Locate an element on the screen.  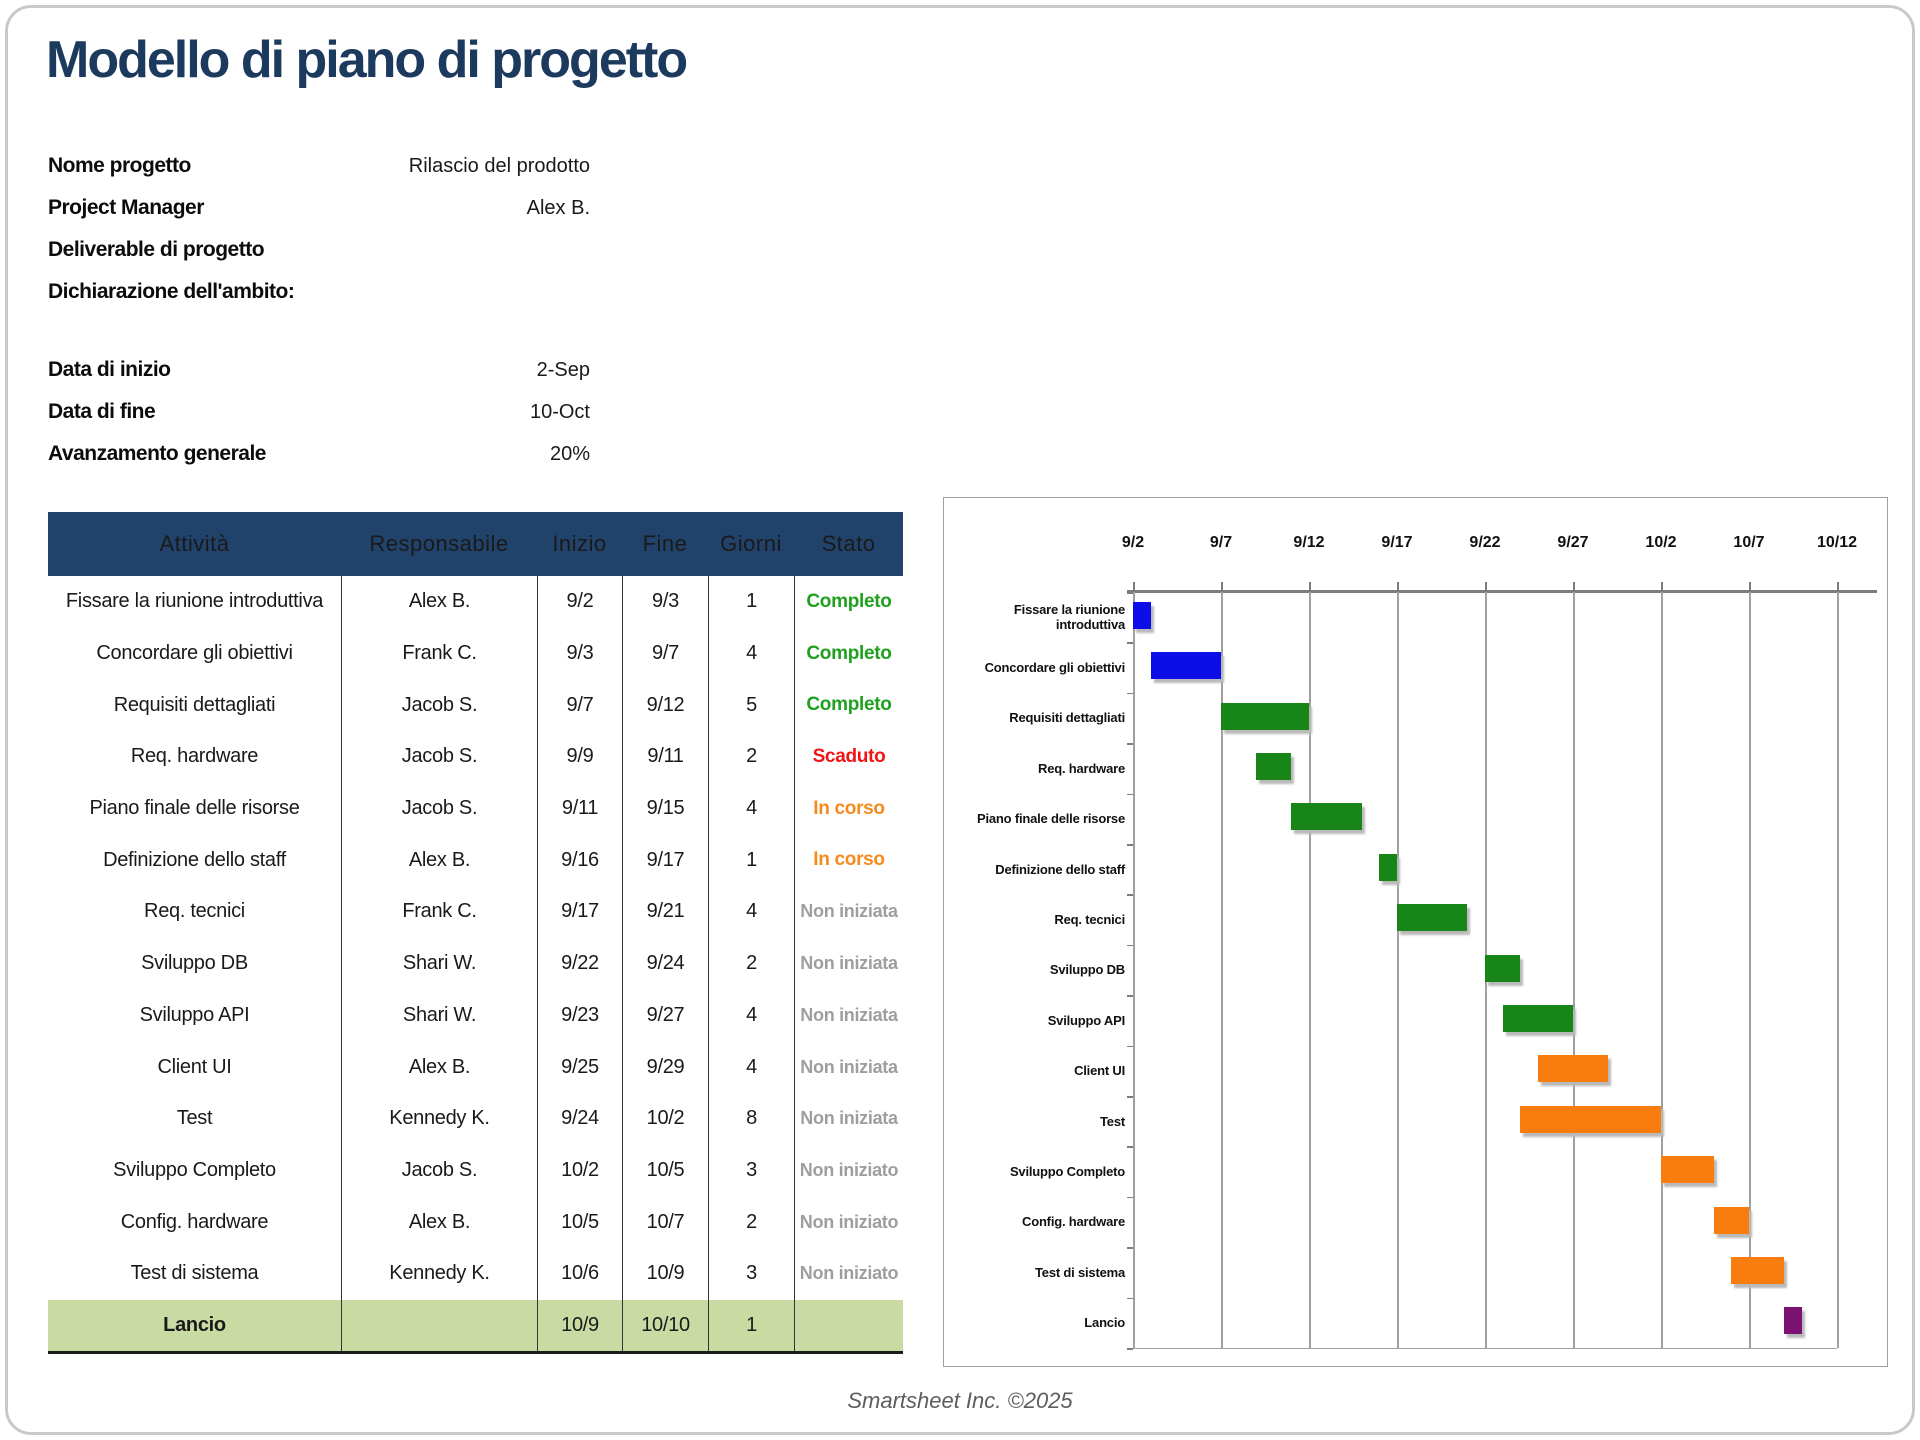
fine-cell: 9/24 is located at coordinates (665, 963).